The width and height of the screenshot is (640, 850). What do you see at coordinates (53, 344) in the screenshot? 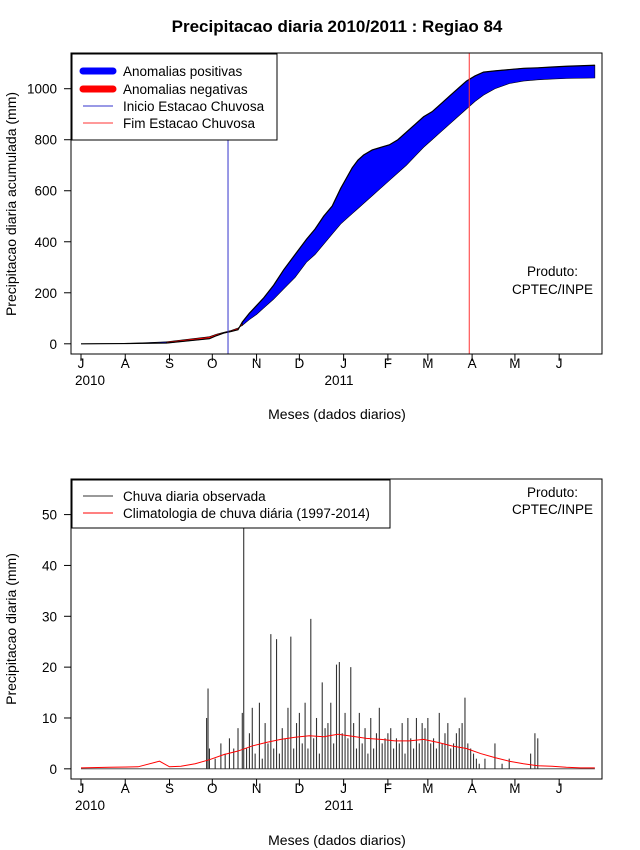
I see `top-y-tick-label: 0` at bounding box center [53, 344].